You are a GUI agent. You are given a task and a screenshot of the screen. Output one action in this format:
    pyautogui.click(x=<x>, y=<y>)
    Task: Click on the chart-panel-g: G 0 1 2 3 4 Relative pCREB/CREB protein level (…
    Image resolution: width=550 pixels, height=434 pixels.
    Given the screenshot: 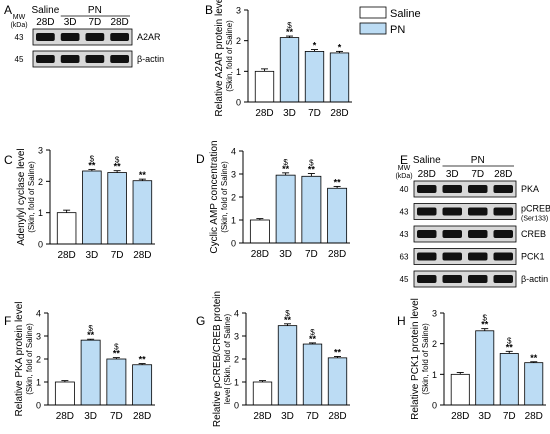 What is the action you would take?
    pyautogui.click(x=273, y=359)
    